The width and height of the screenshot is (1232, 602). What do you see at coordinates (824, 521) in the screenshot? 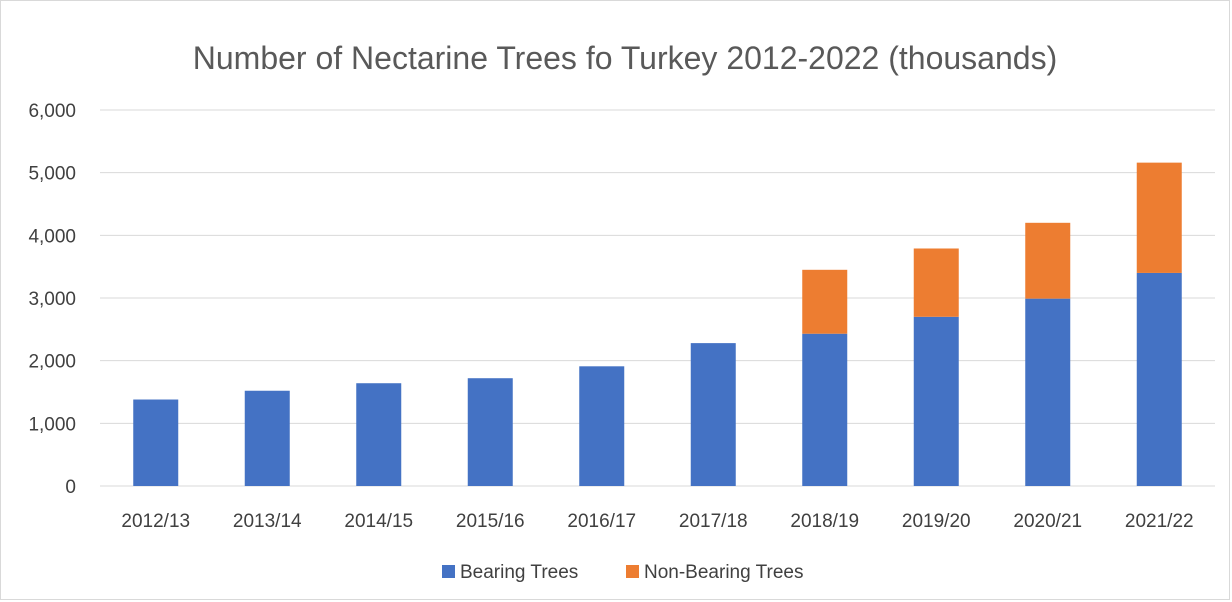
I see `x-tick-label: 2018/19` at bounding box center [824, 521].